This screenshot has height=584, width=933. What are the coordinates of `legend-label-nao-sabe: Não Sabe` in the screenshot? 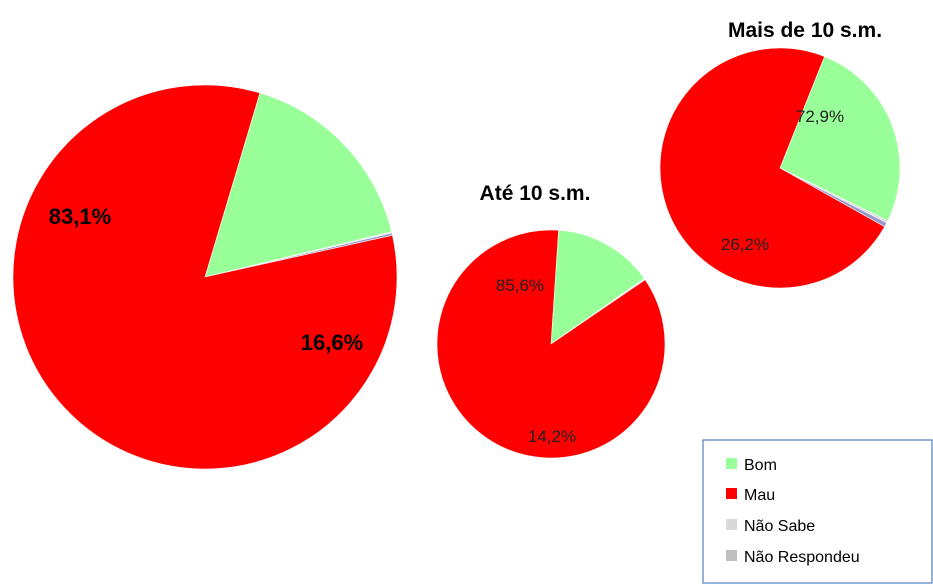 It's located at (779, 526).